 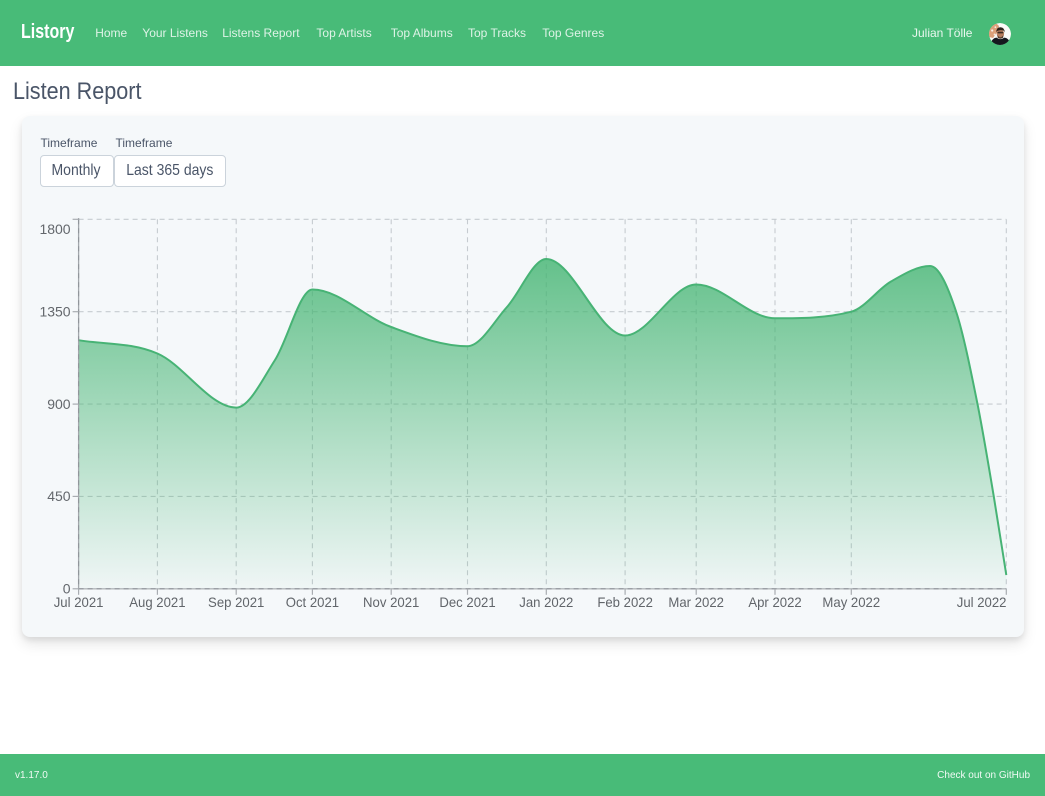 What do you see at coordinates (79, 601) in the screenshot?
I see `svg-text: Jul 2021` at bounding box center [79, 601].